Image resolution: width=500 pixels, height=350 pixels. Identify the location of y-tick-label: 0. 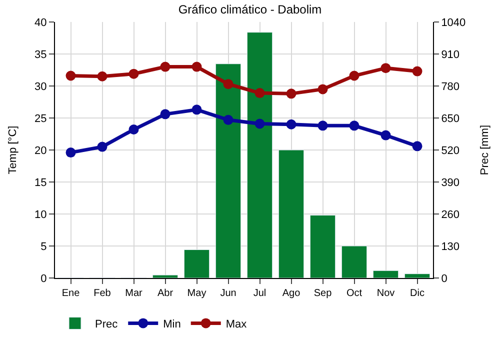
(43, 278).